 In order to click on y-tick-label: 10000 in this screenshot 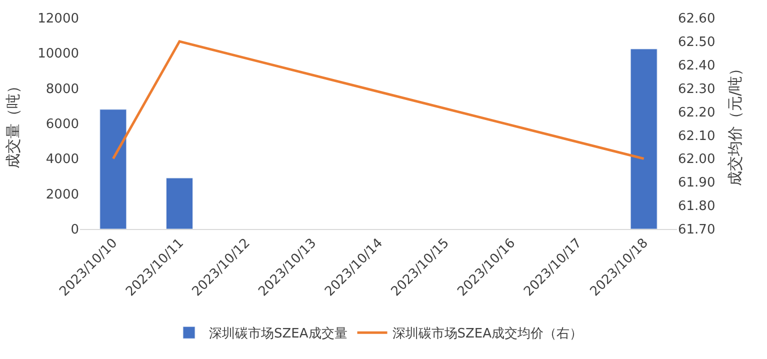, I will do `click(58, 54)`.